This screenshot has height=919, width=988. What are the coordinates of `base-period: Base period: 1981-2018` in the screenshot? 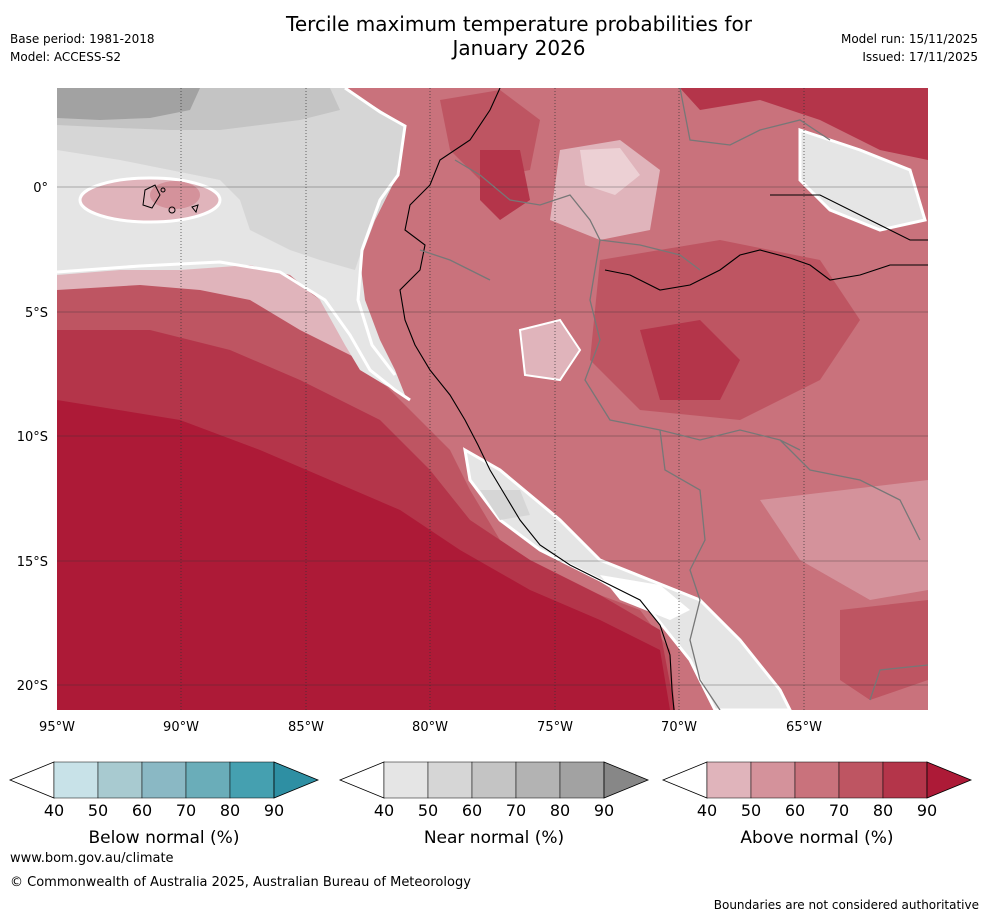 It's located at (82, 39).